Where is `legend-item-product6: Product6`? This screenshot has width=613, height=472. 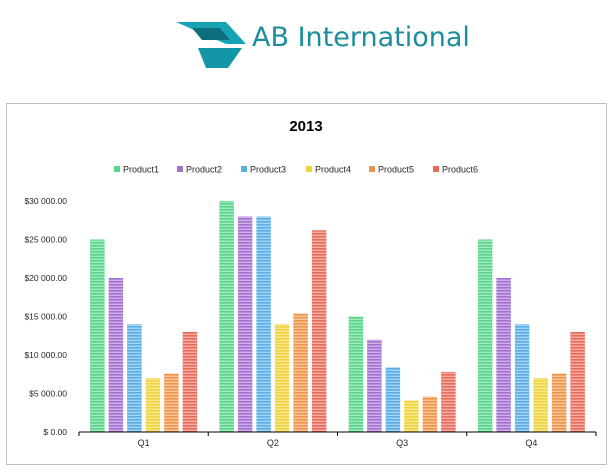 legend-item-product6: Product6 is located at coordinates (455, 170).